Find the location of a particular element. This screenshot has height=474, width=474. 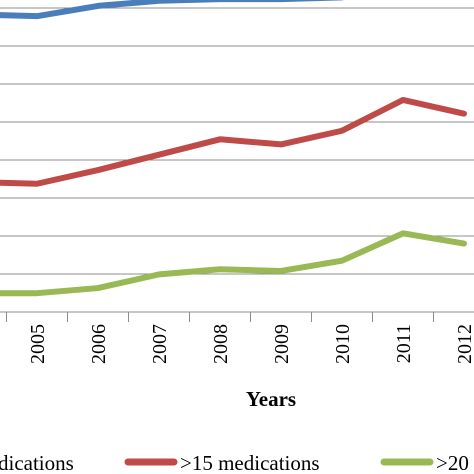

x-tick-label: 2012 is located at coordinates (464, 344).